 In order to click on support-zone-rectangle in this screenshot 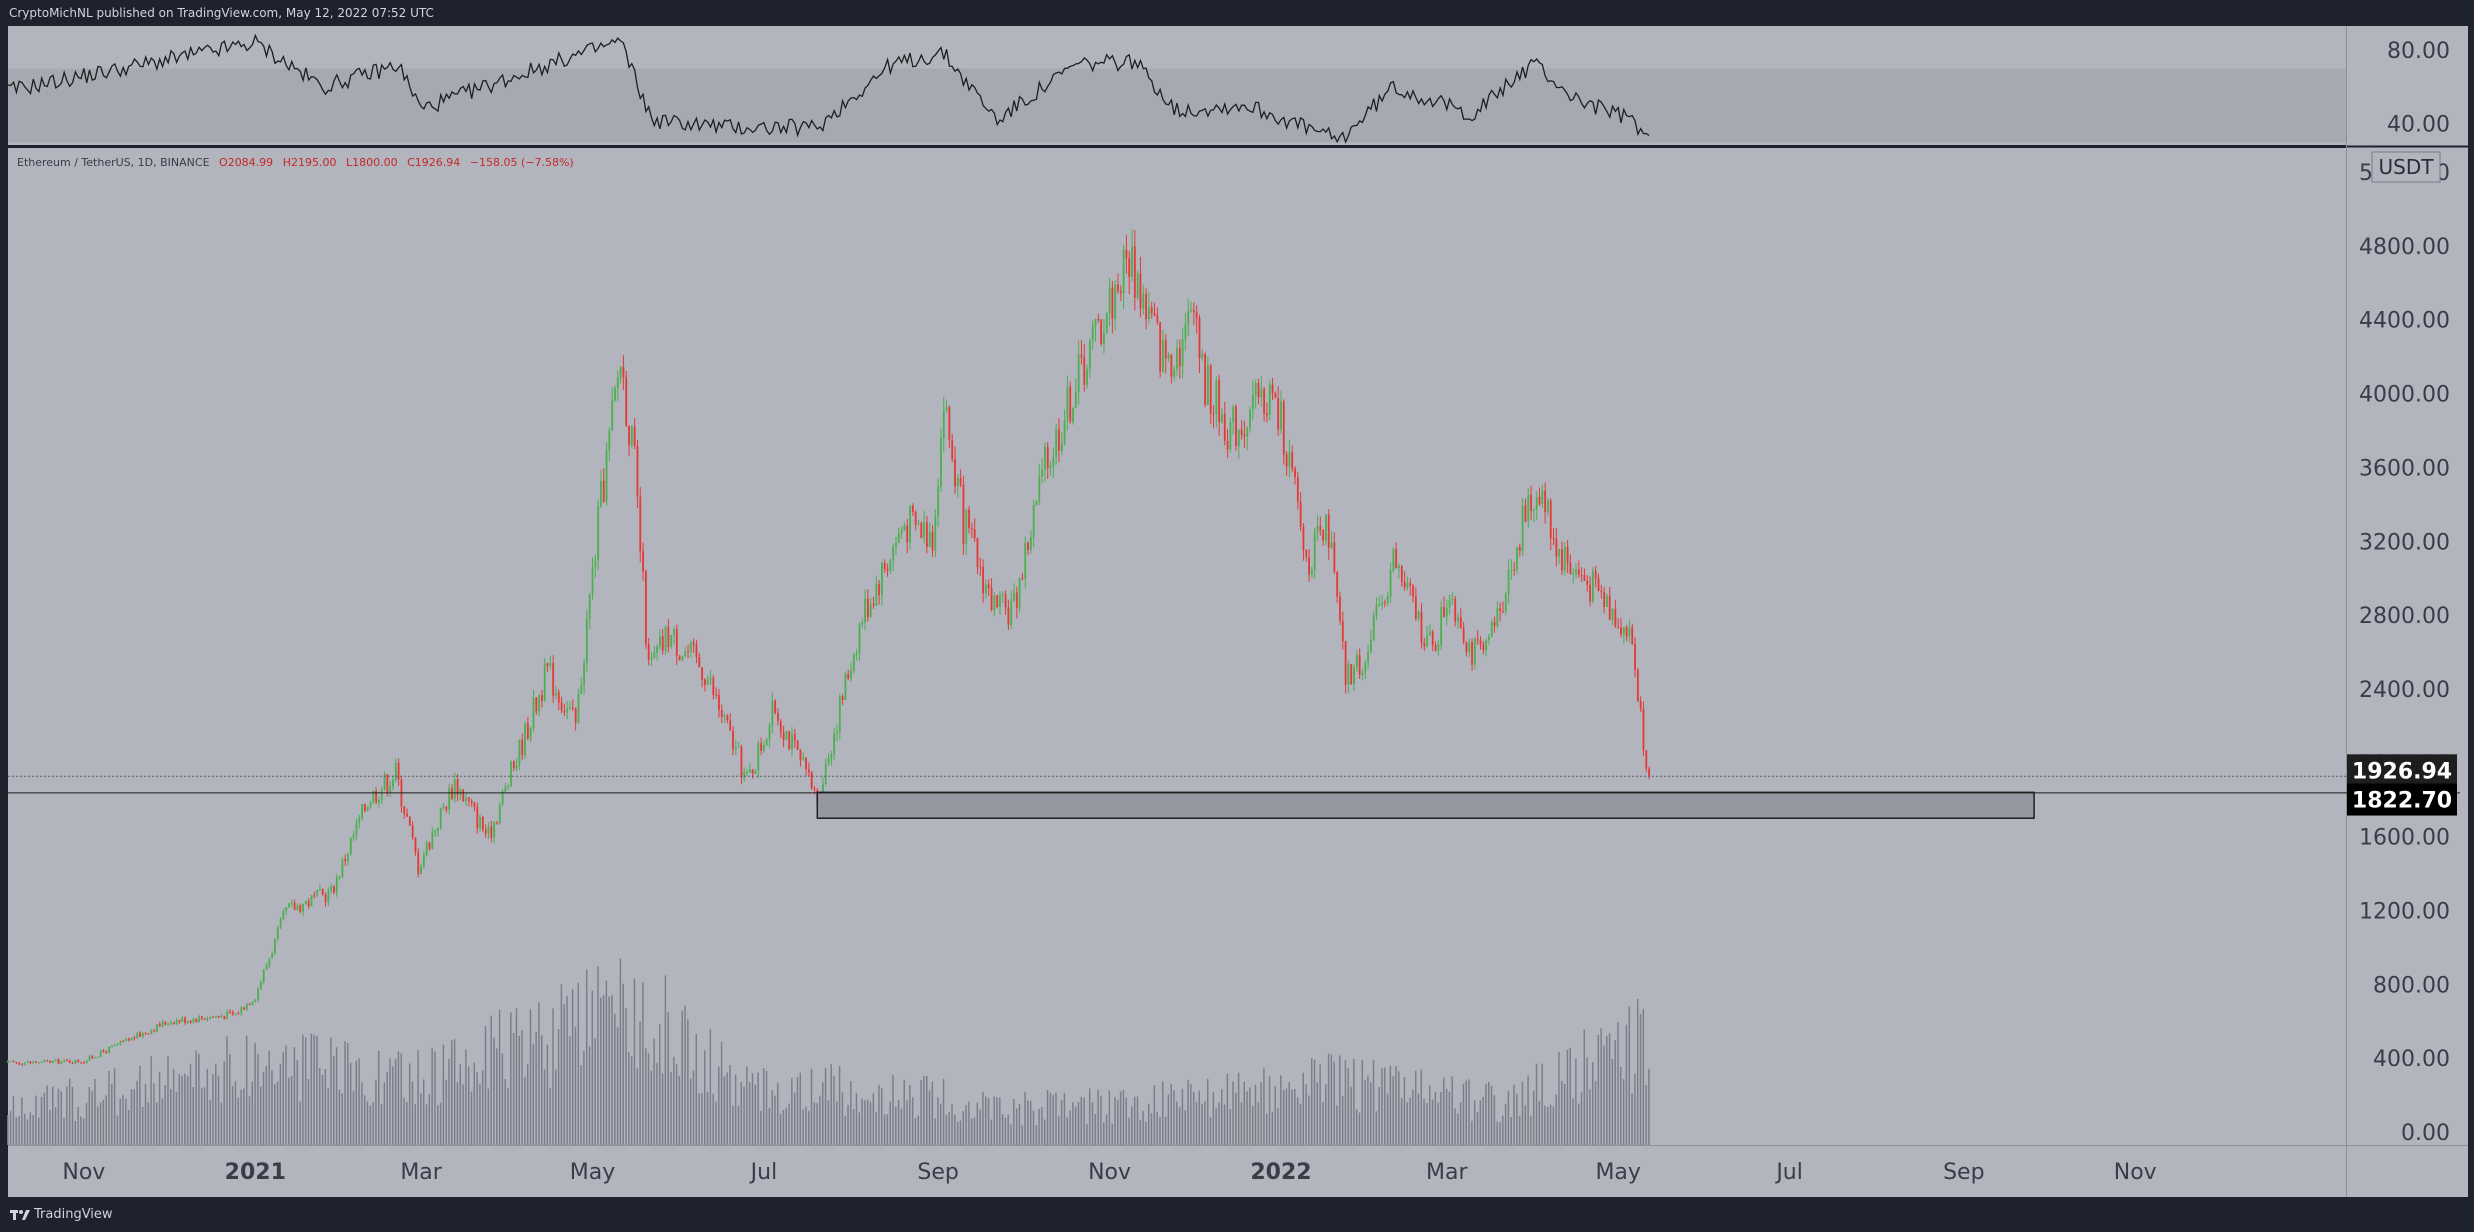, I will do `click(1425, 805)`.